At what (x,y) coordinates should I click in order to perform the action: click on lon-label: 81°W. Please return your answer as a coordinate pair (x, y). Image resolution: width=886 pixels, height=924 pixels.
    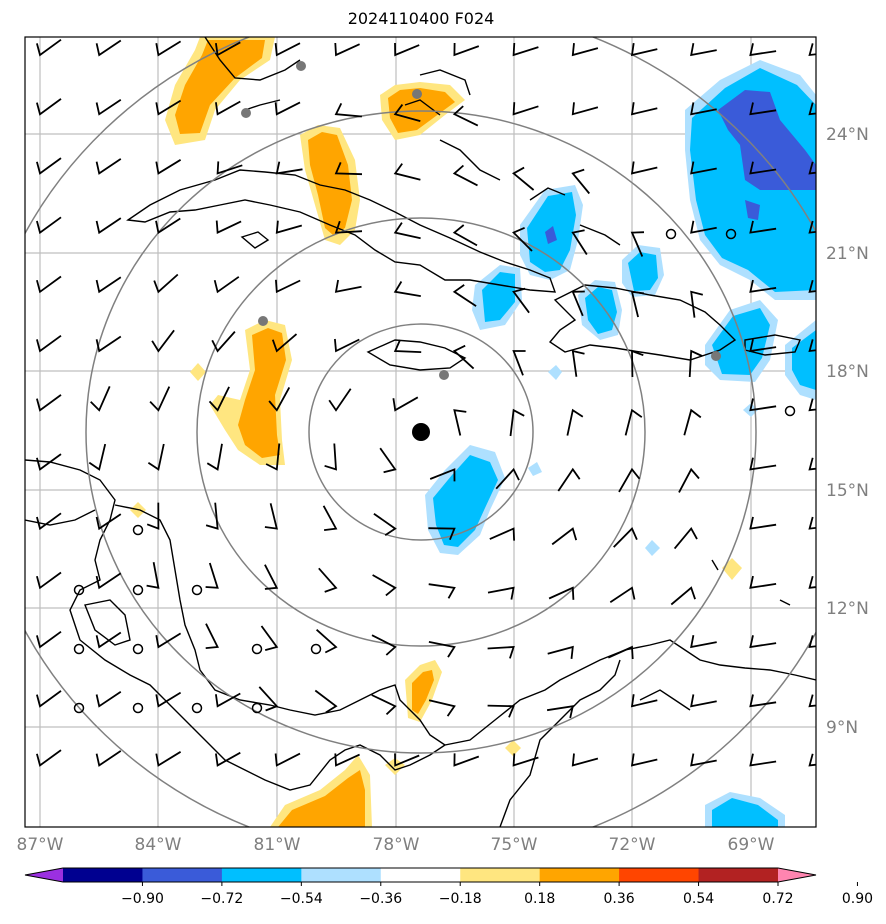
    Looking at the image, I should click on (277, 845).